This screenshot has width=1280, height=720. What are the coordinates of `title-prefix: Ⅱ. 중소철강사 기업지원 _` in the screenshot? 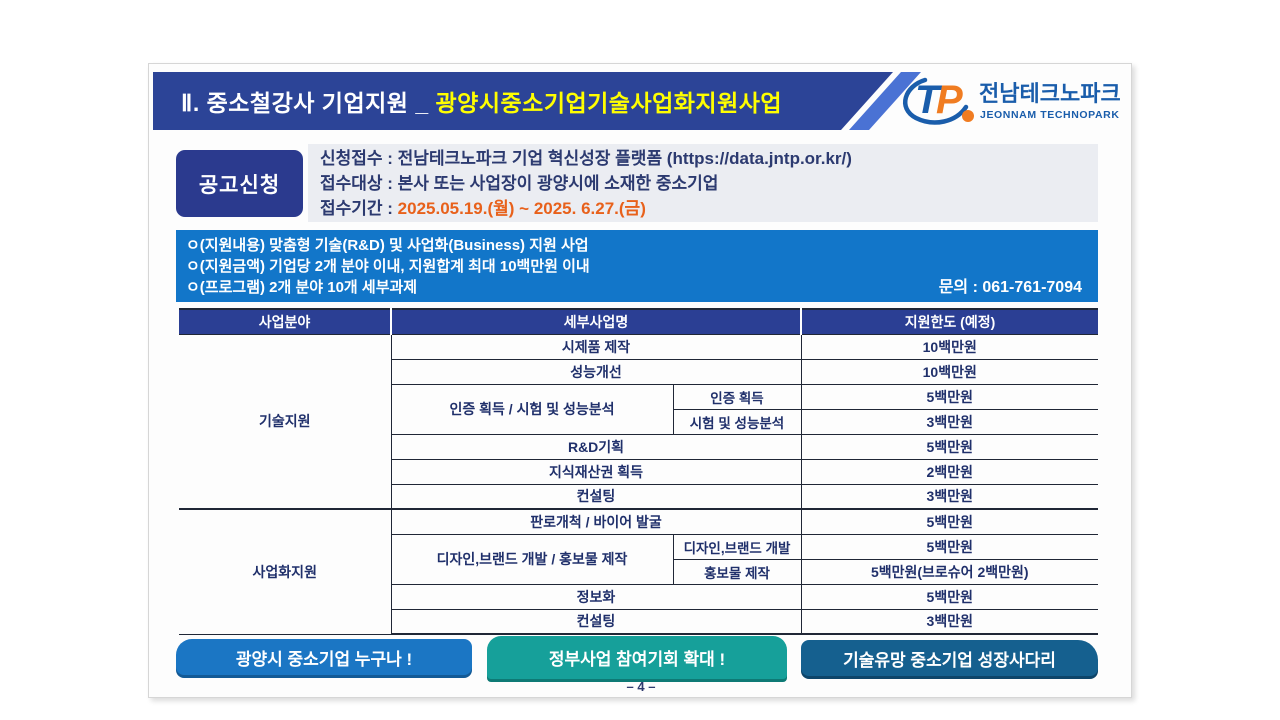 It's located at (305, 103).